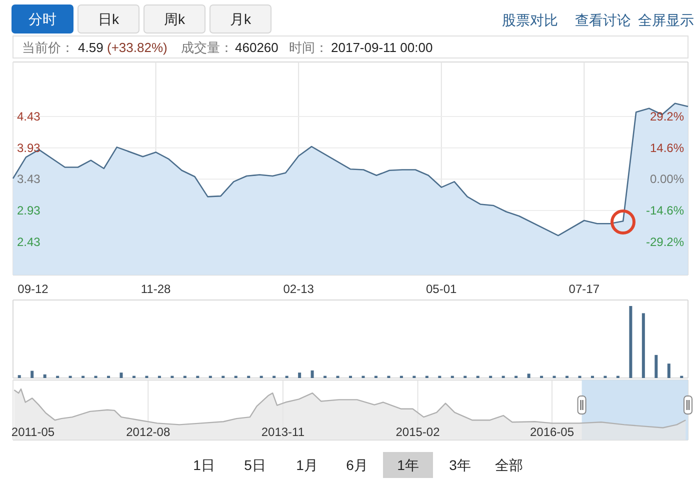 The height and width of the screenshot is (480, 700). What do you see at coordinates (175, 19) in the screenshot?
I see `text: 周k` at bounding box center [175, 19].